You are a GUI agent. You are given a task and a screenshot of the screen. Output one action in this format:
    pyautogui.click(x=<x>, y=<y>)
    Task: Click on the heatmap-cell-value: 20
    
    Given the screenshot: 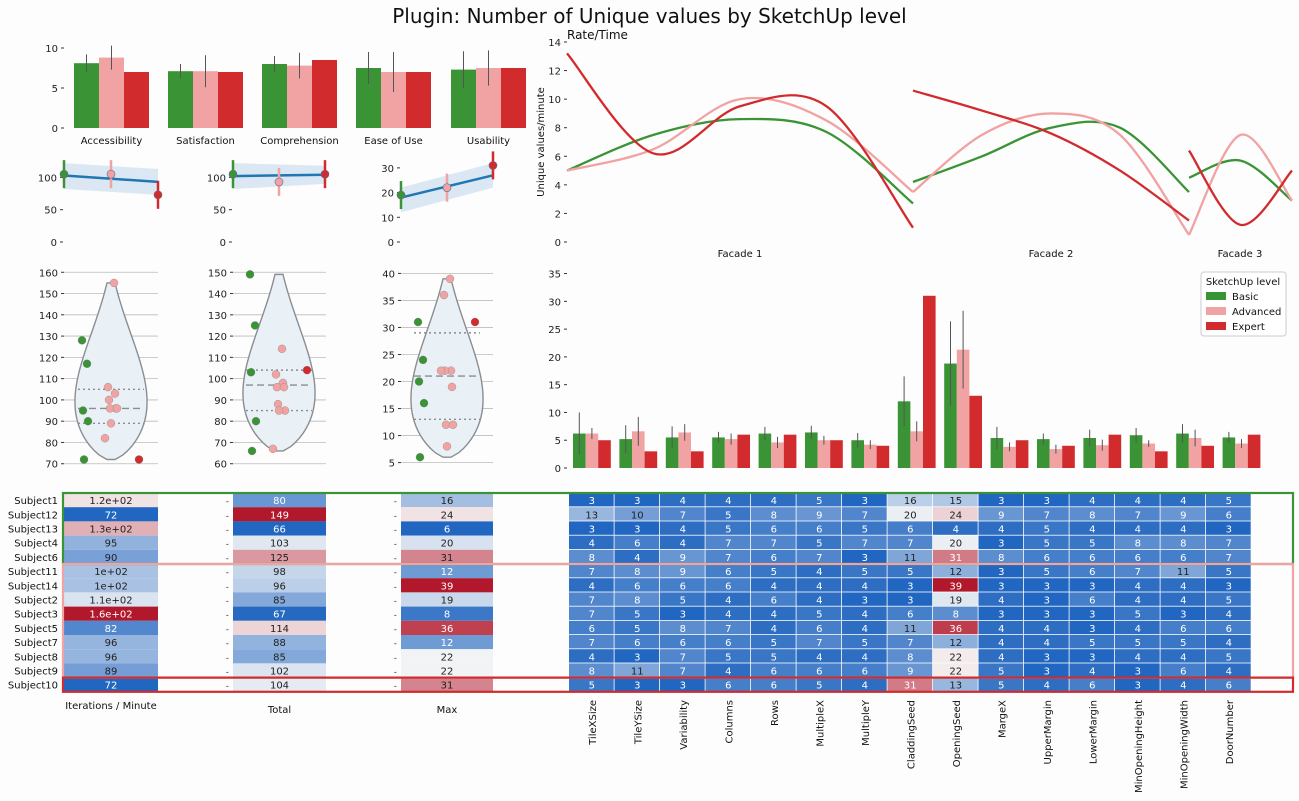 What is the action you would take?
    pyautogui.click(x=955, y=544)
    